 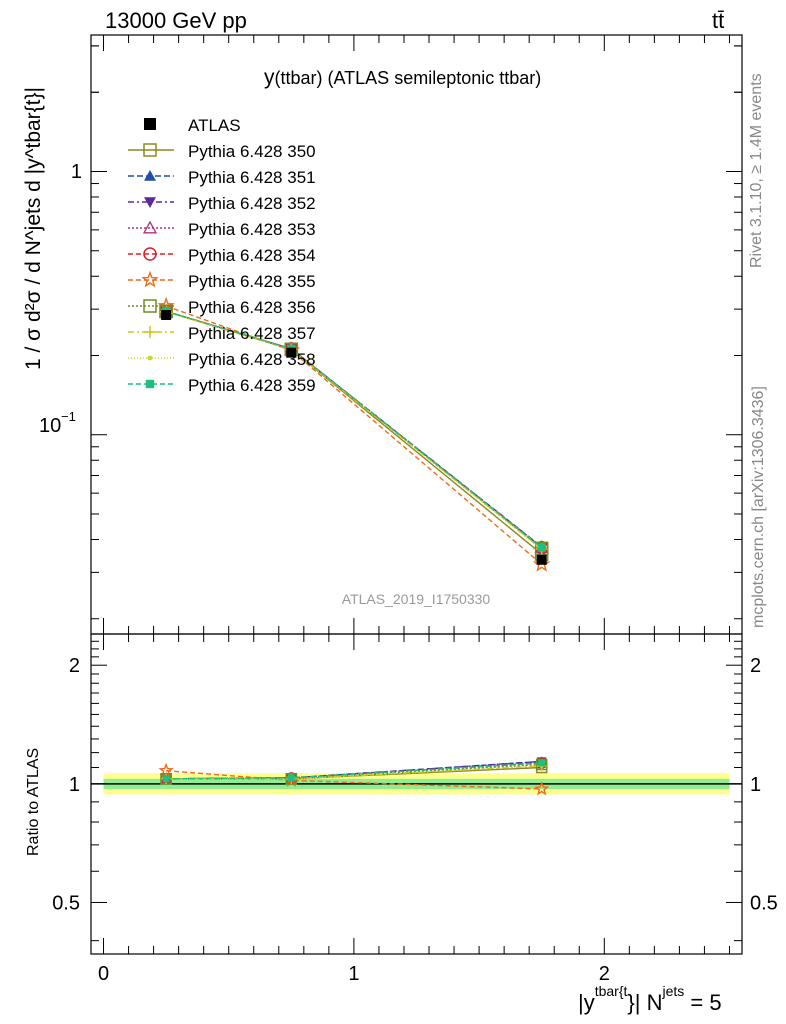 What do you see at coordinates (252, 151) in the screenshot?
I see `legend-label-1: Pythia 6.428 350` at bounding box center [252, 151].